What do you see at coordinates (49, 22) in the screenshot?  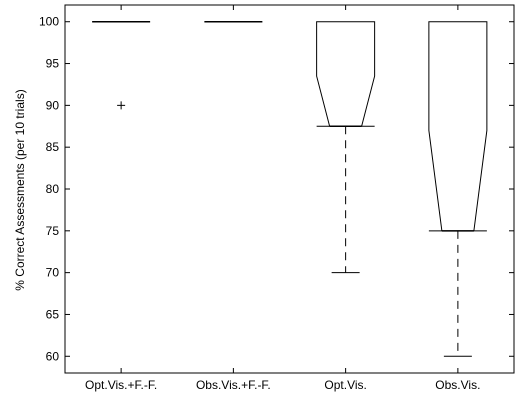 I see `y-tick-label: 100` at bounding box center [49, 22].